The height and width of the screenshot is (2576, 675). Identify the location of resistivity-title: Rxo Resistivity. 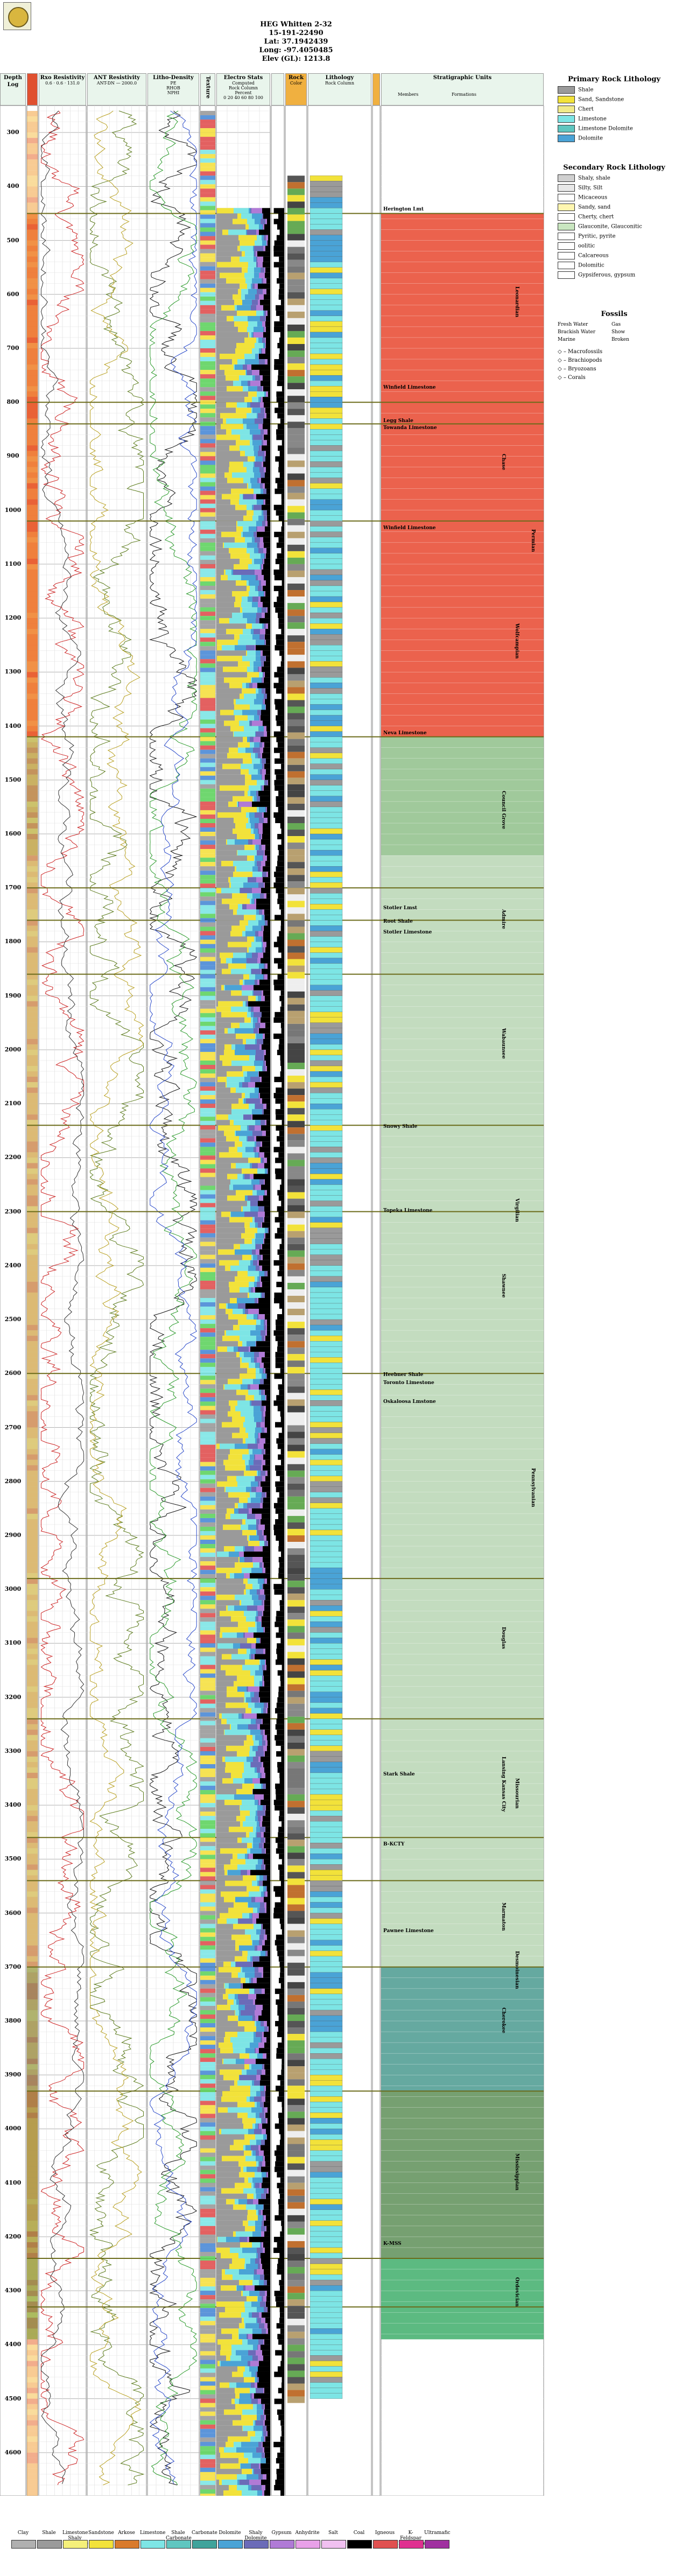
(62, 78).